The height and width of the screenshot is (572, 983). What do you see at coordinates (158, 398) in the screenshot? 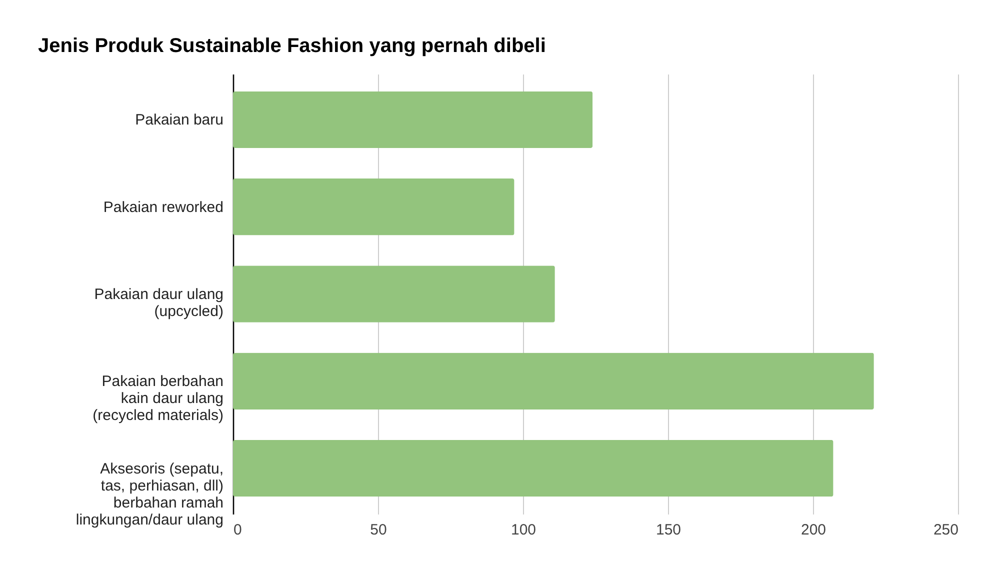
I see `y-tick-label: Pakaian berbahan kain daur ulang (recycled materials)` at bounding box center [158, 398].